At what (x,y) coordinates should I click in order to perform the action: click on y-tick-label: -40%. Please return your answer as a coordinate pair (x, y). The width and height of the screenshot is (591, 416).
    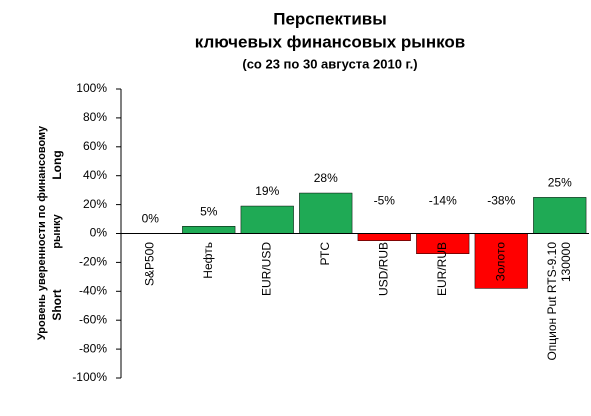
    Looking at the image, I should click on (93, 290).